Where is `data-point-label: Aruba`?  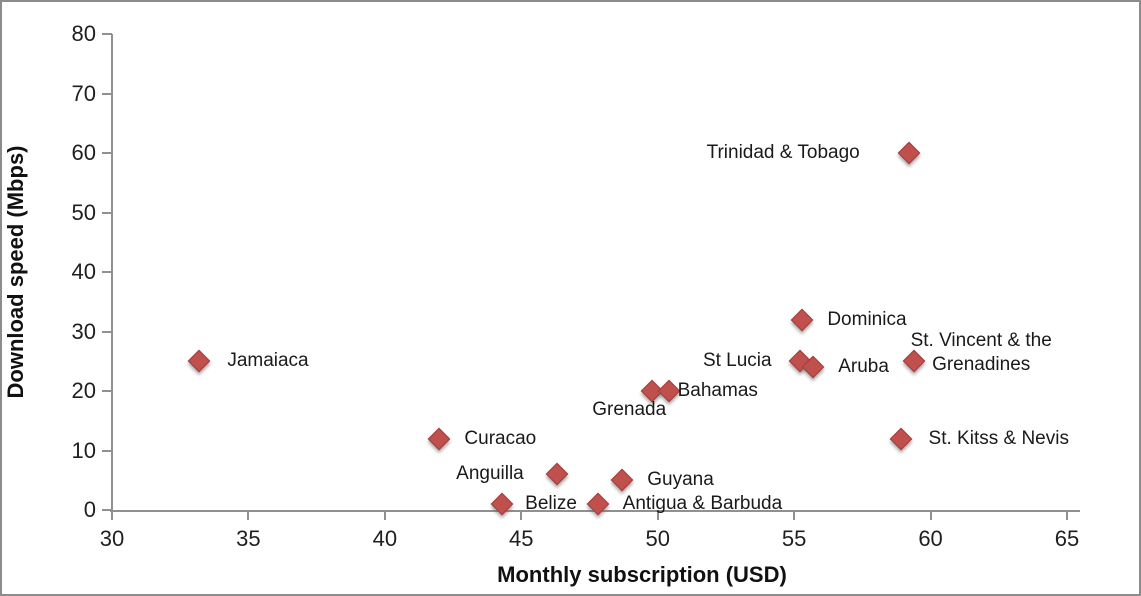
data-point-label: Aruba is located at coordinates (863, 367).